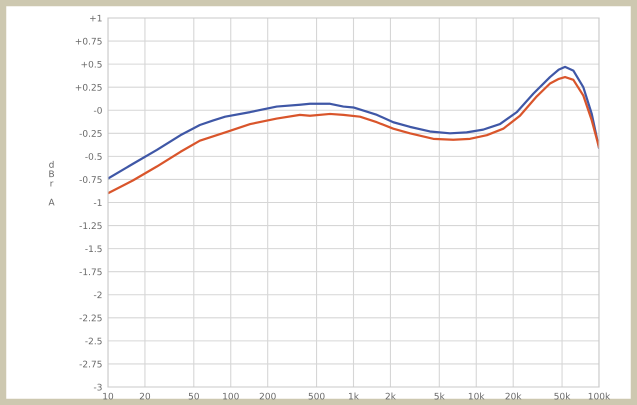 The width and height of the screenshot is (637, 405). Describe the element at coordinates (91, 272) in the screenshot. I see `y-tick-label: -1.75` at that location.